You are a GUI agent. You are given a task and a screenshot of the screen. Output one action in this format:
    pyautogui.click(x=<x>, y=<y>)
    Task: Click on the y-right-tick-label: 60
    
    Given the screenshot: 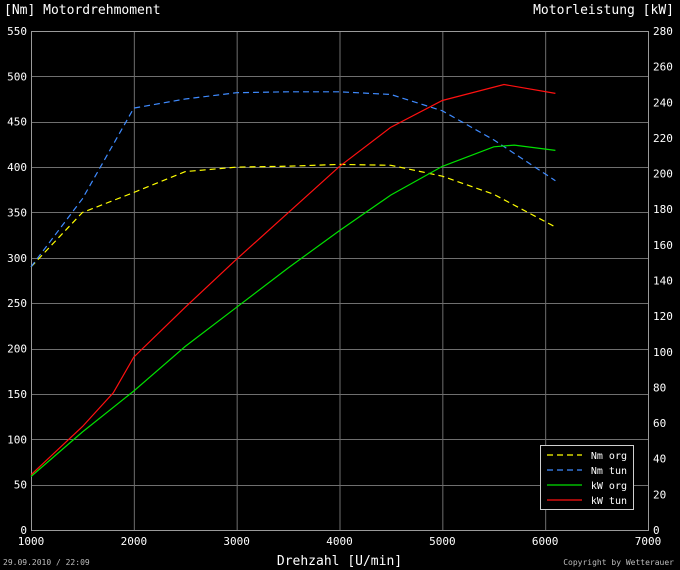 What is the action you would take?
    pyautogui.click(x=659, y=423)
    